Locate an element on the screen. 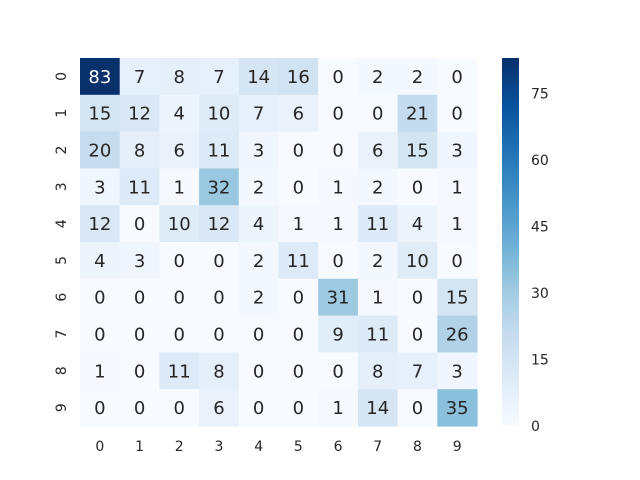  colorbar-tick-label-2: 30 is located at coordinates (540, 294).